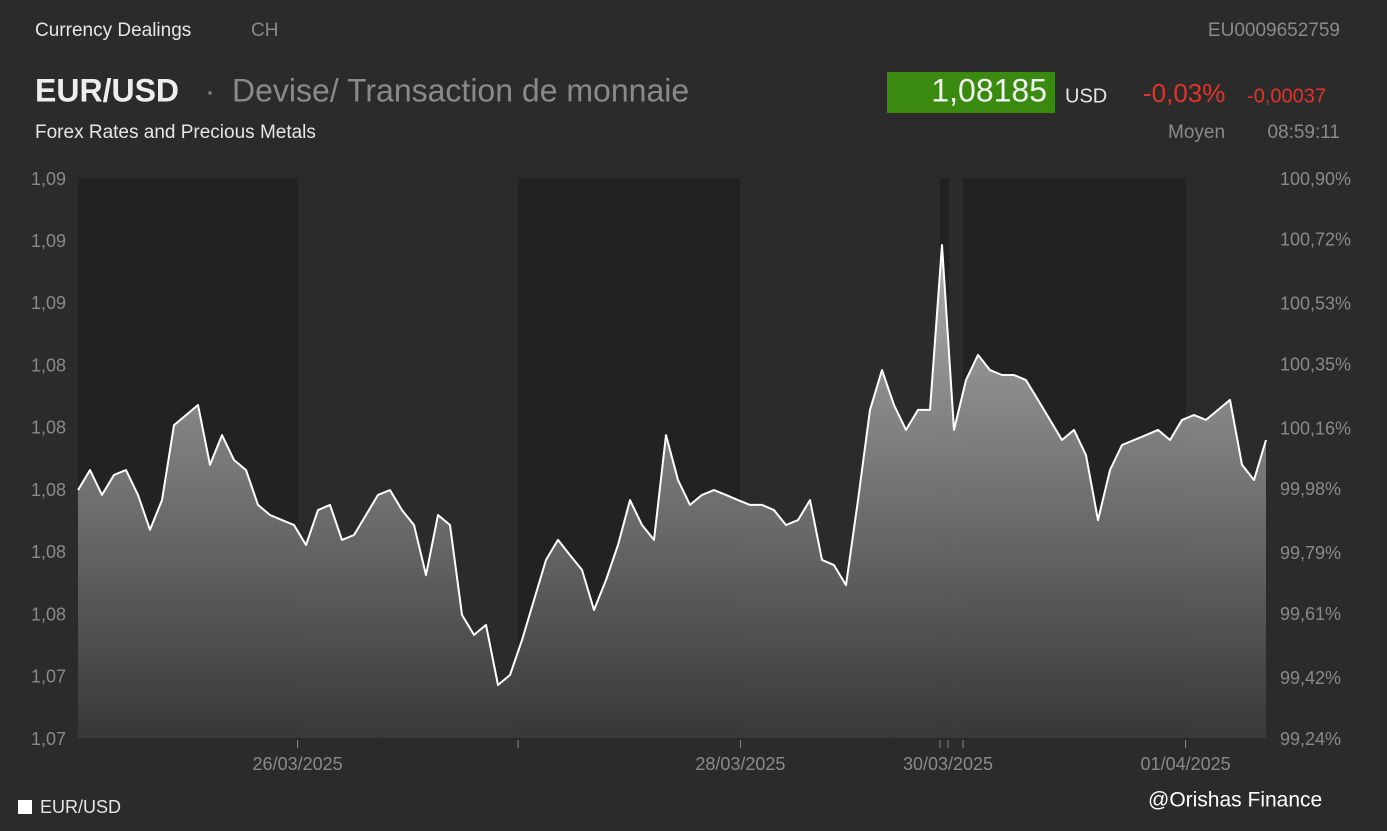 The width and height of the screenshot is (1387, 831). What do you see at coordinates (80, 807) in the screenshot?
I see `legend-label: EUR/USD` at bounding box center [80, 807].